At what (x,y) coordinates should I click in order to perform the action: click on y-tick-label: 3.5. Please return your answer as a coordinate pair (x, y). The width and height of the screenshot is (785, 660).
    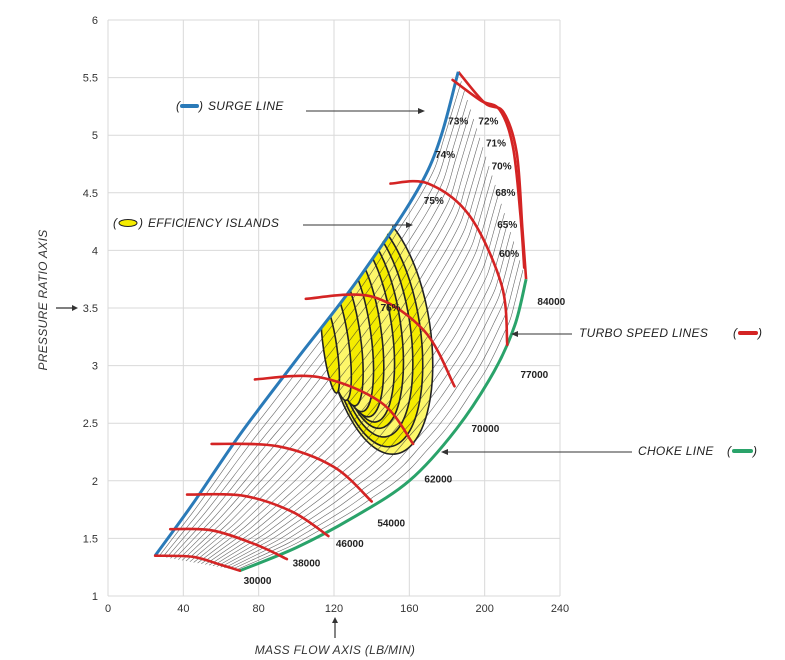
    Looking at the image, I should click on (90, 309).